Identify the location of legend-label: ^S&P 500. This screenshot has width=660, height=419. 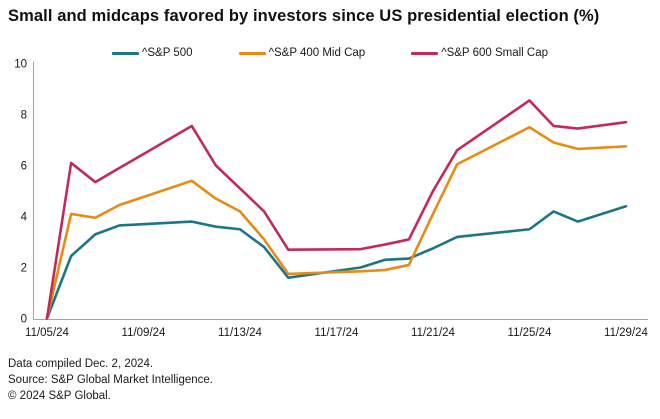
(167, 53).